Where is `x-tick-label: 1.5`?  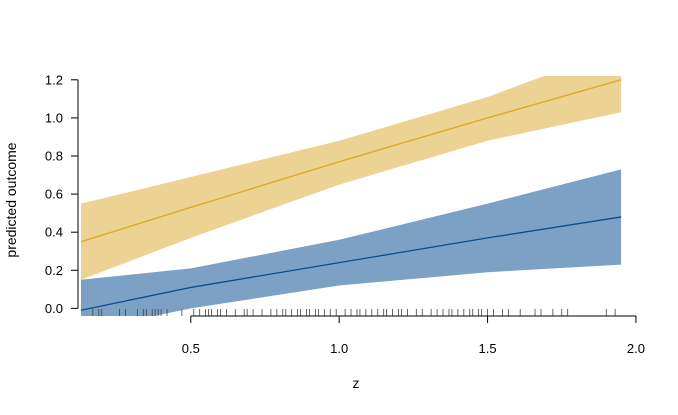
x-tick-label: 1.5 is located at coordinates (488, 348).